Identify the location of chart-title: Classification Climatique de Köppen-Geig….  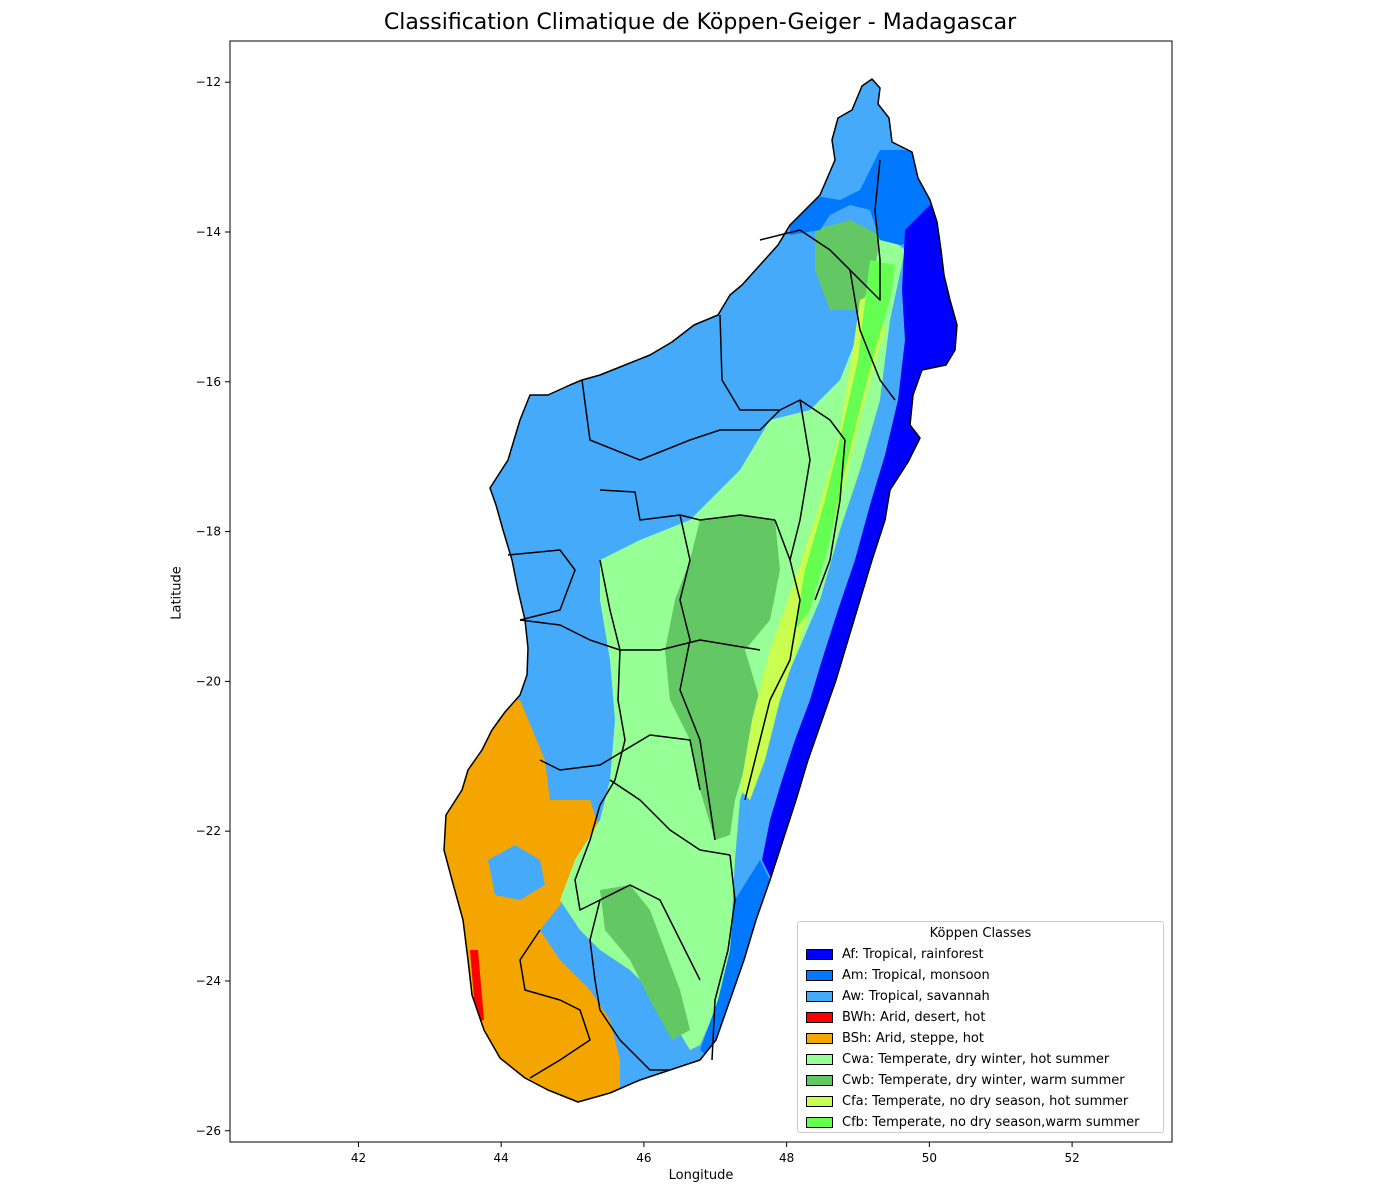
(700, 22).